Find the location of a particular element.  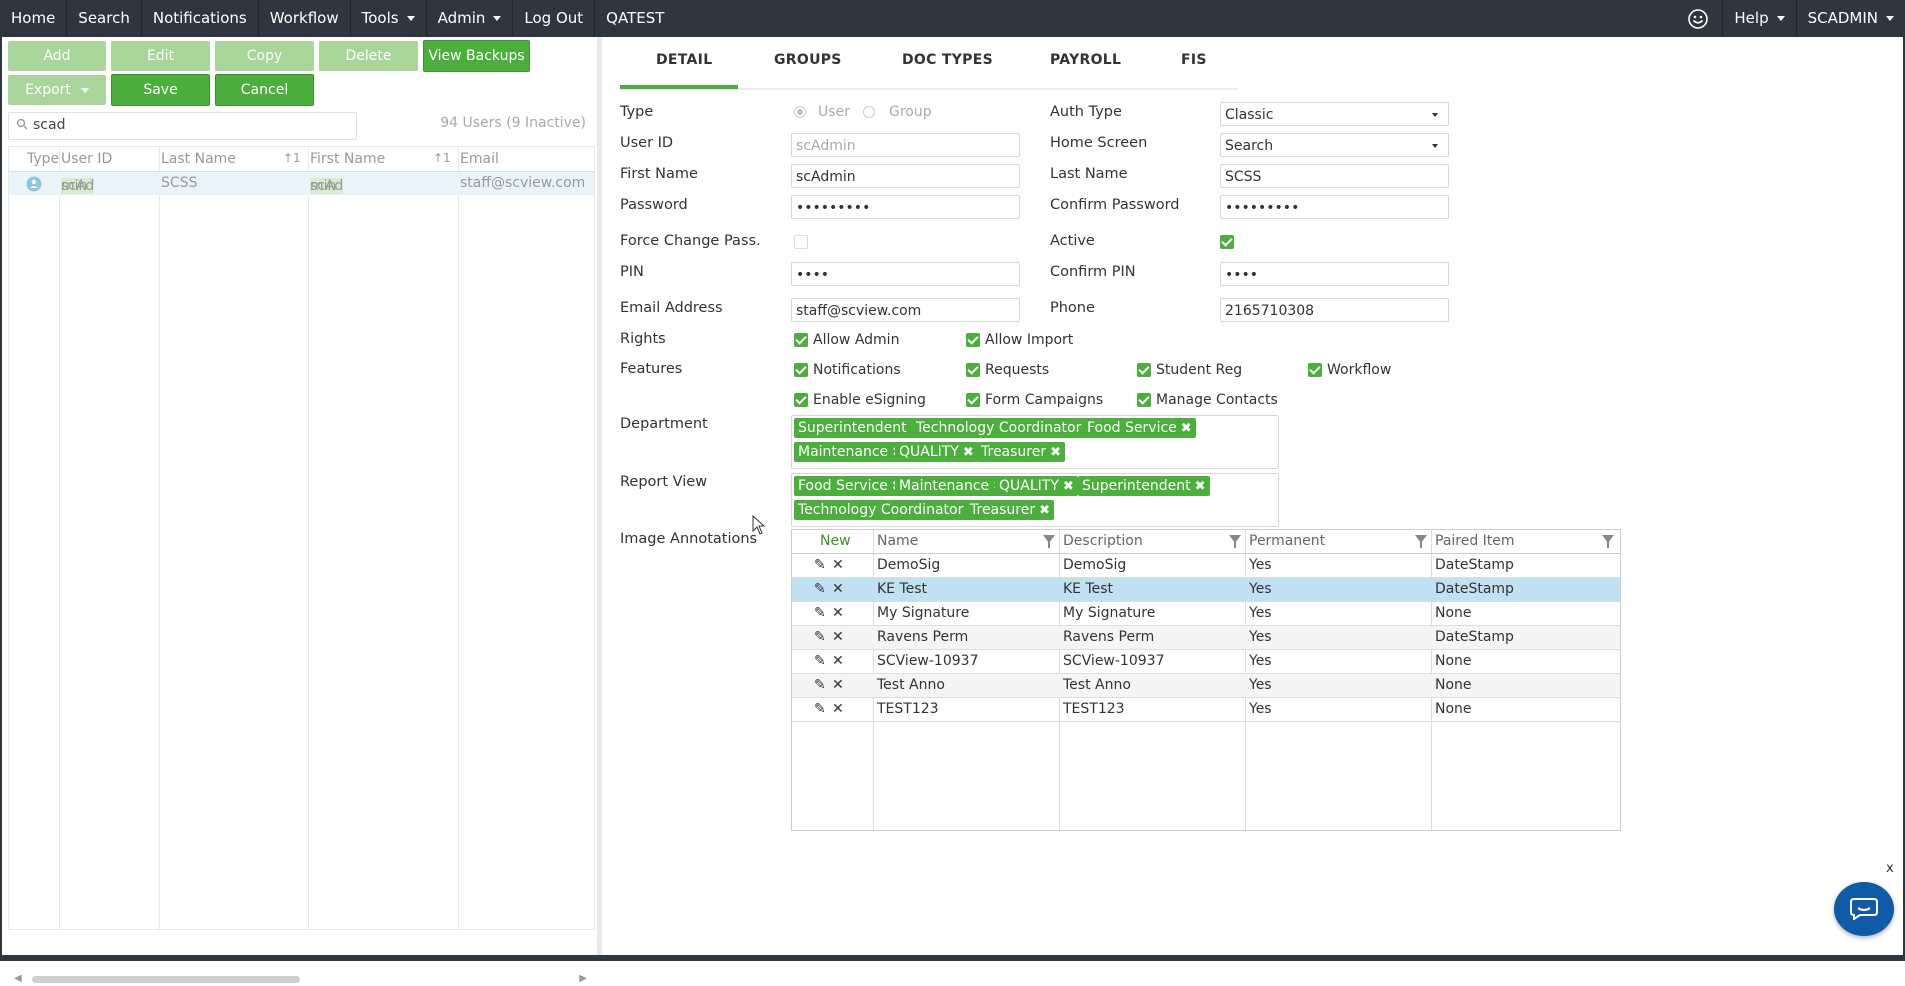

tab-payroll: PAYROLL is located at coordinates (1086, 60).